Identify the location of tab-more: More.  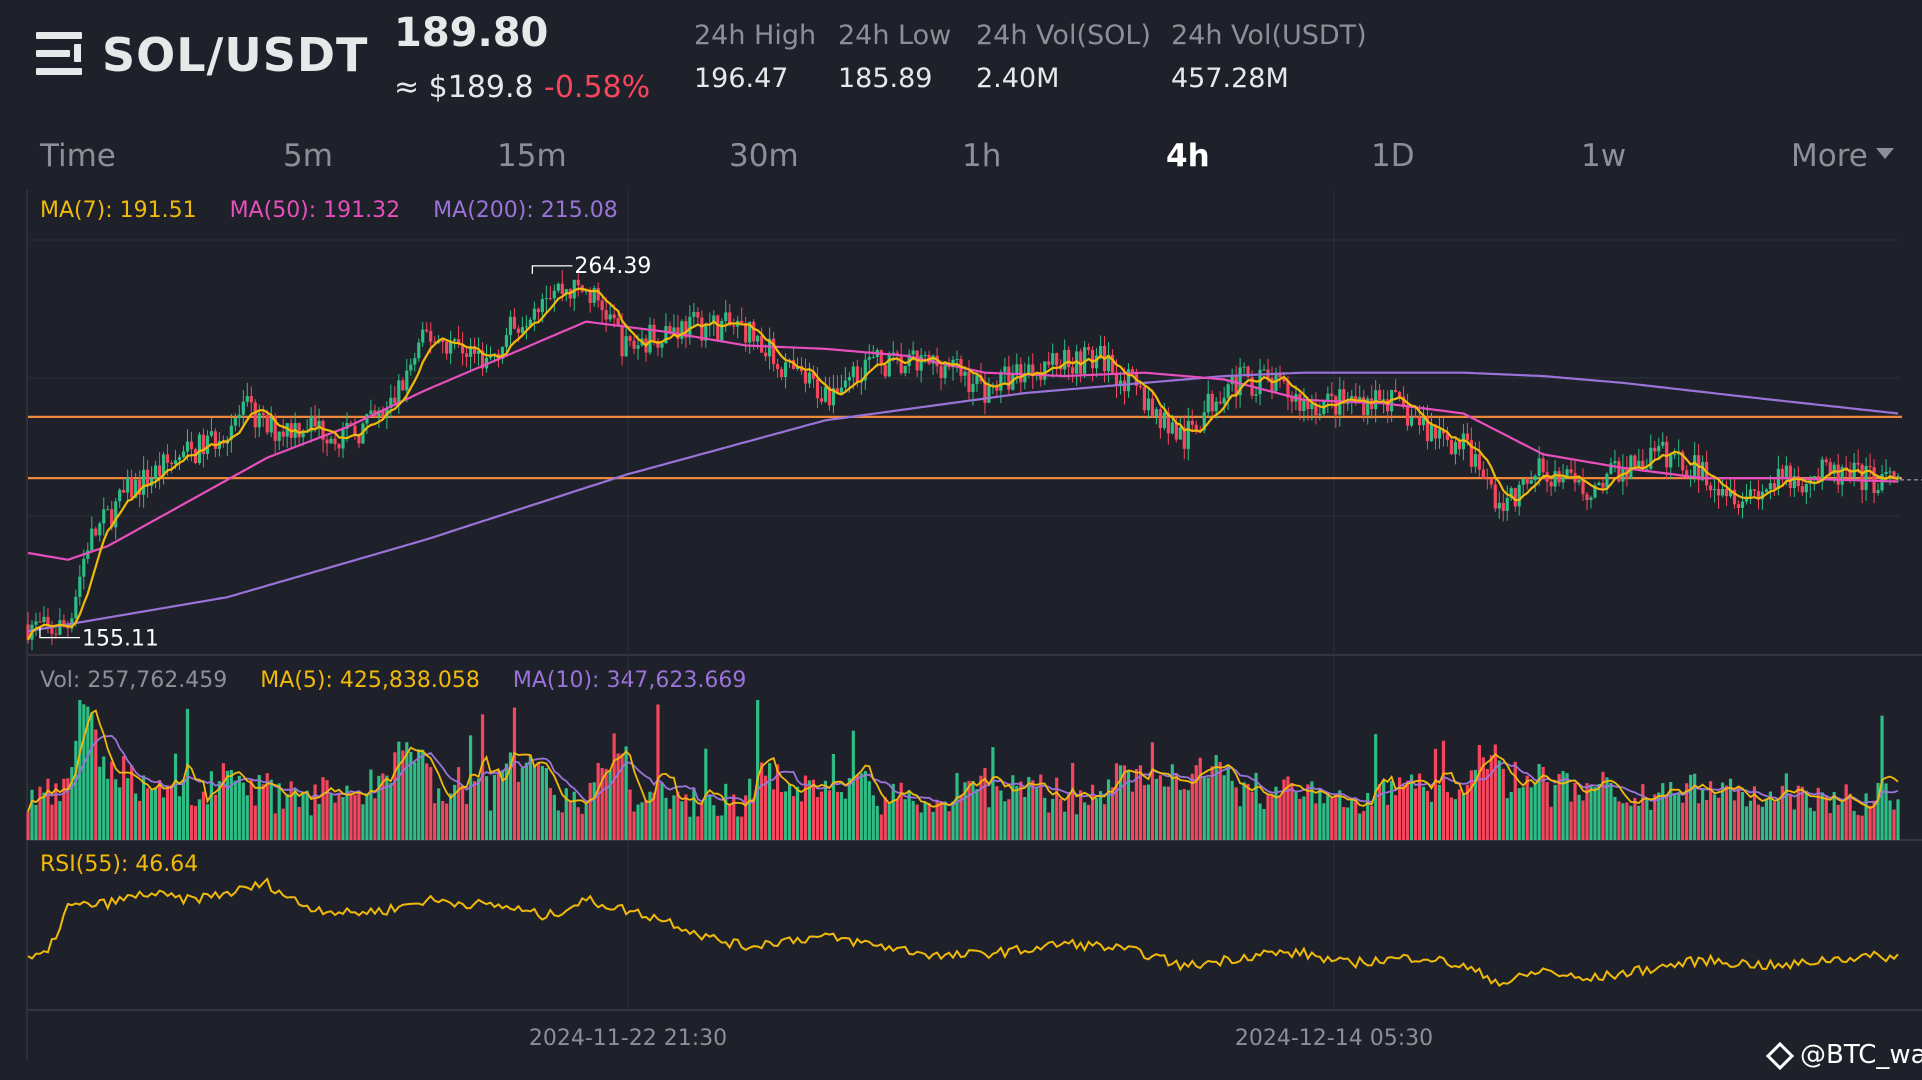
(1842, 156).